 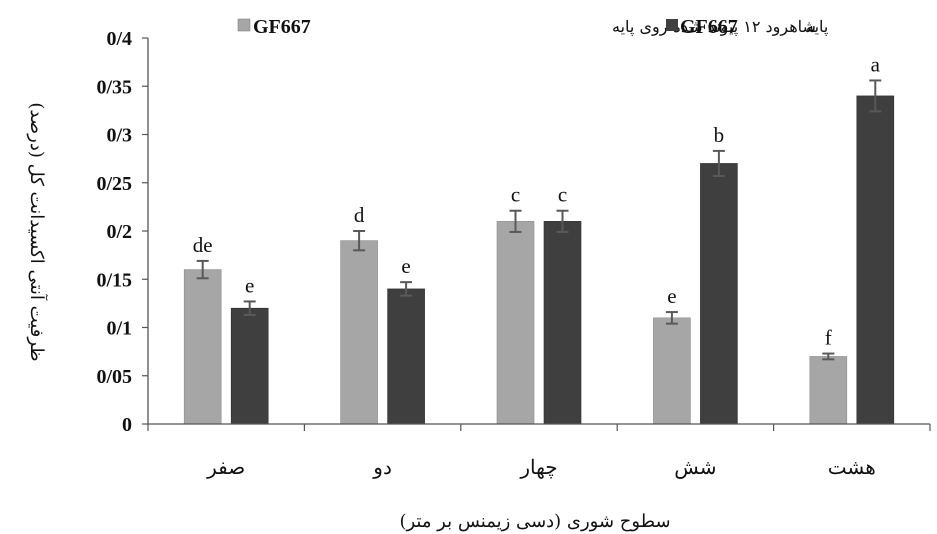 I want to click on y-tick-label: 0/35, so click(x=114, y=87).